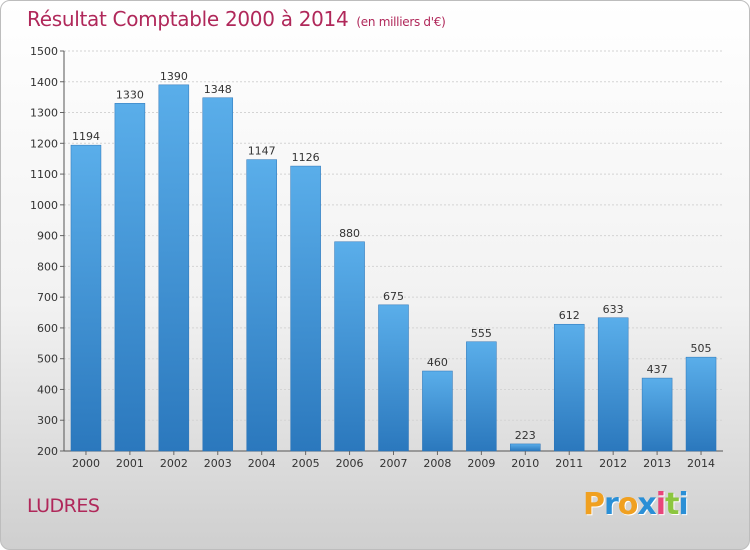 This screenshot has width=750, height=550. I want to click on data-label: 1390, so click(174, 76).